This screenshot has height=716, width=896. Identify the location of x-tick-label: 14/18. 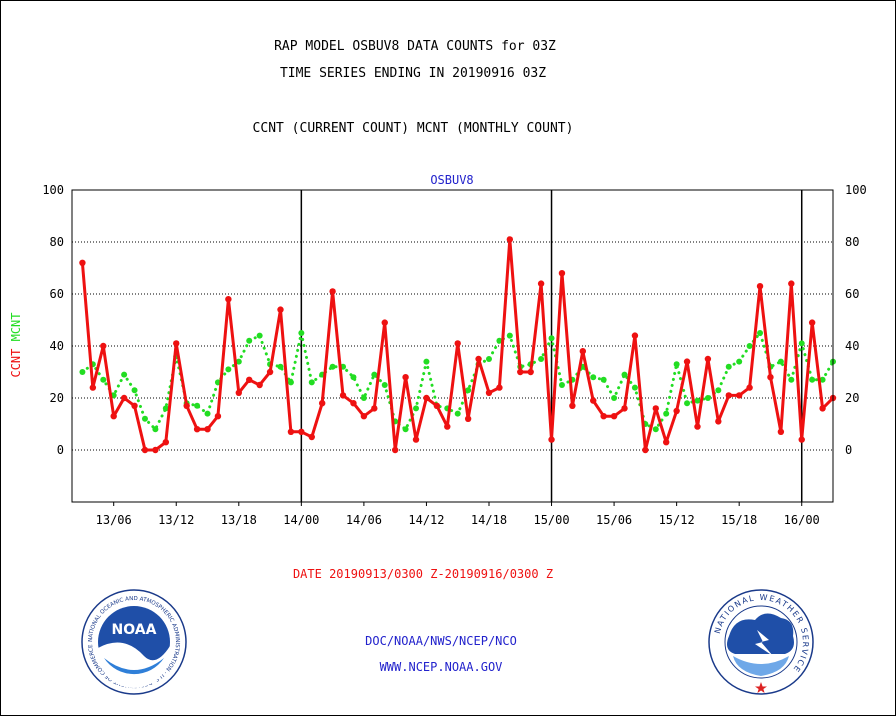
(489, 520).